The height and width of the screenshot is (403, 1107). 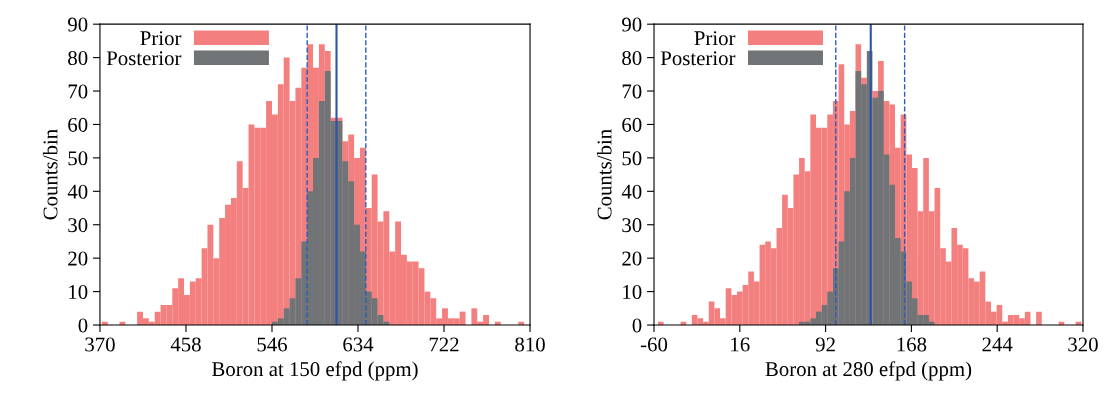 I want to click on x-axis-title: Boron at 150 efpd (ppm), so click(x=315, y=371).